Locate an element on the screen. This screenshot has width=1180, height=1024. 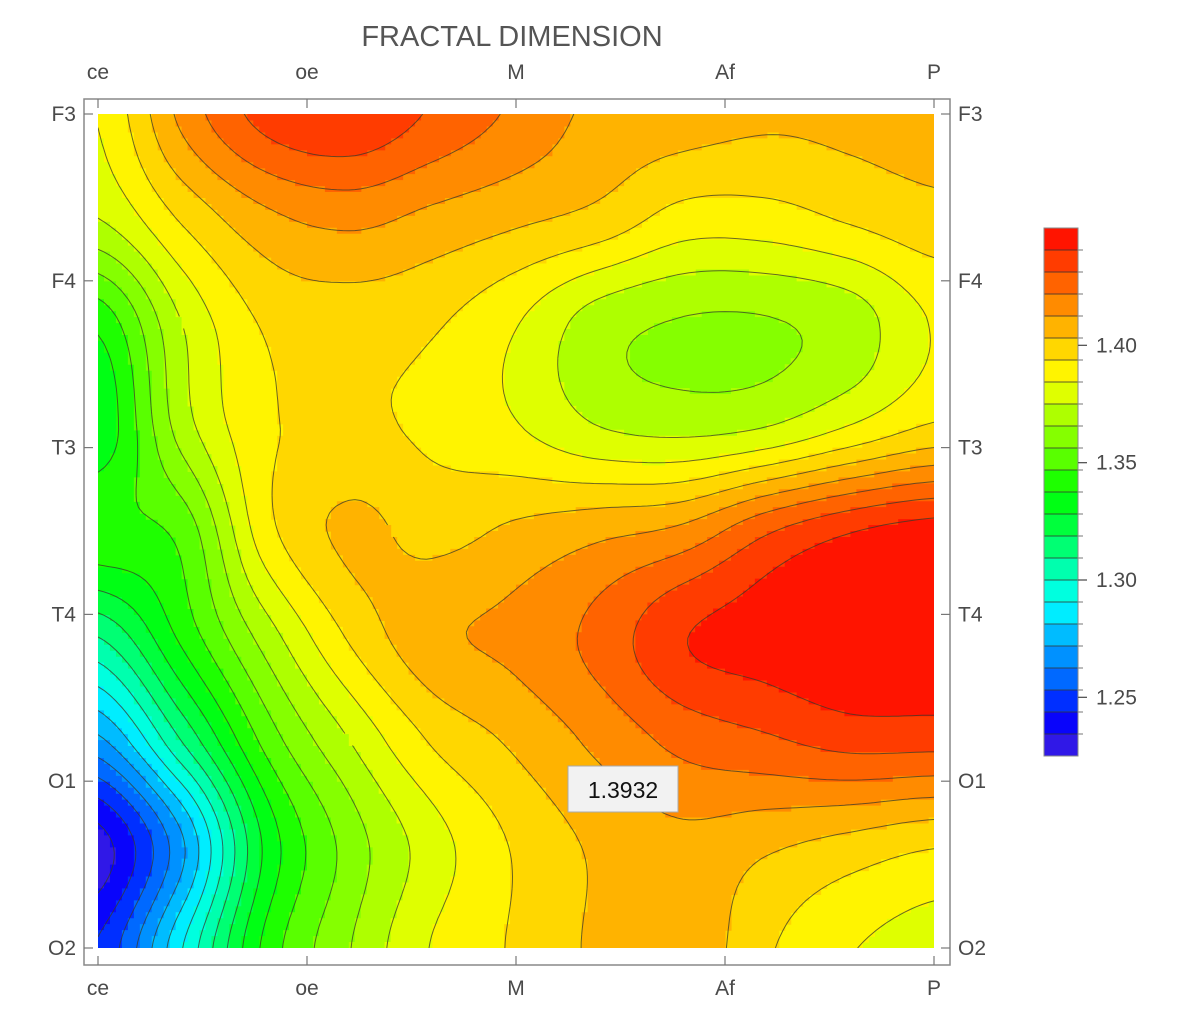
colorbar-tick-label: 1.25 is located at coordinates (1116, 697).